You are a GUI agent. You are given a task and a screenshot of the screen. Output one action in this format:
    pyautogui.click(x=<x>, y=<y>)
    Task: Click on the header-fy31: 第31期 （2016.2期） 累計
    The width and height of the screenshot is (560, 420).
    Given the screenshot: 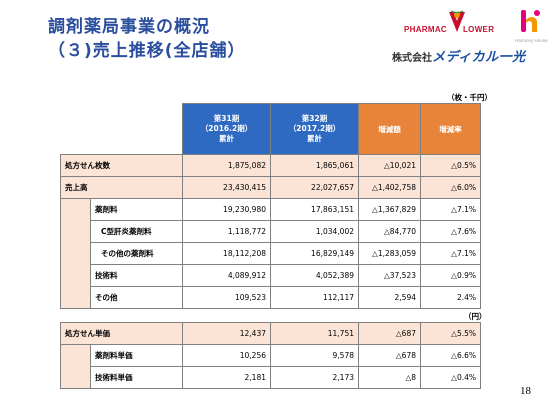 What is the action you would take?
    pyautogui.click(x=226, y=129)
    